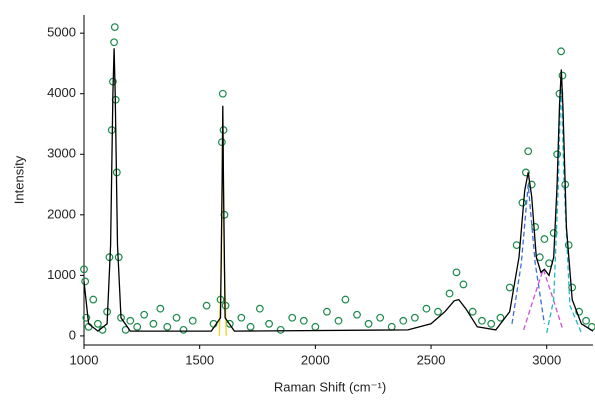 The image size is (595, 402). I want to click on y-tick-label: 0, so click(72, 334).